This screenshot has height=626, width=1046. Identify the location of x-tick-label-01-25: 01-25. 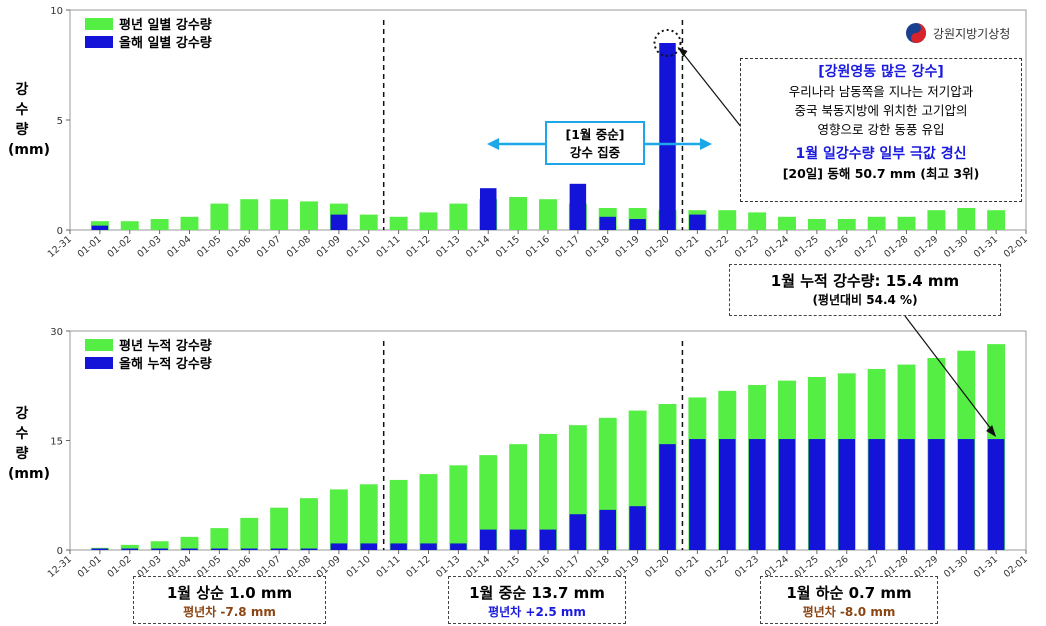
(807, 247).